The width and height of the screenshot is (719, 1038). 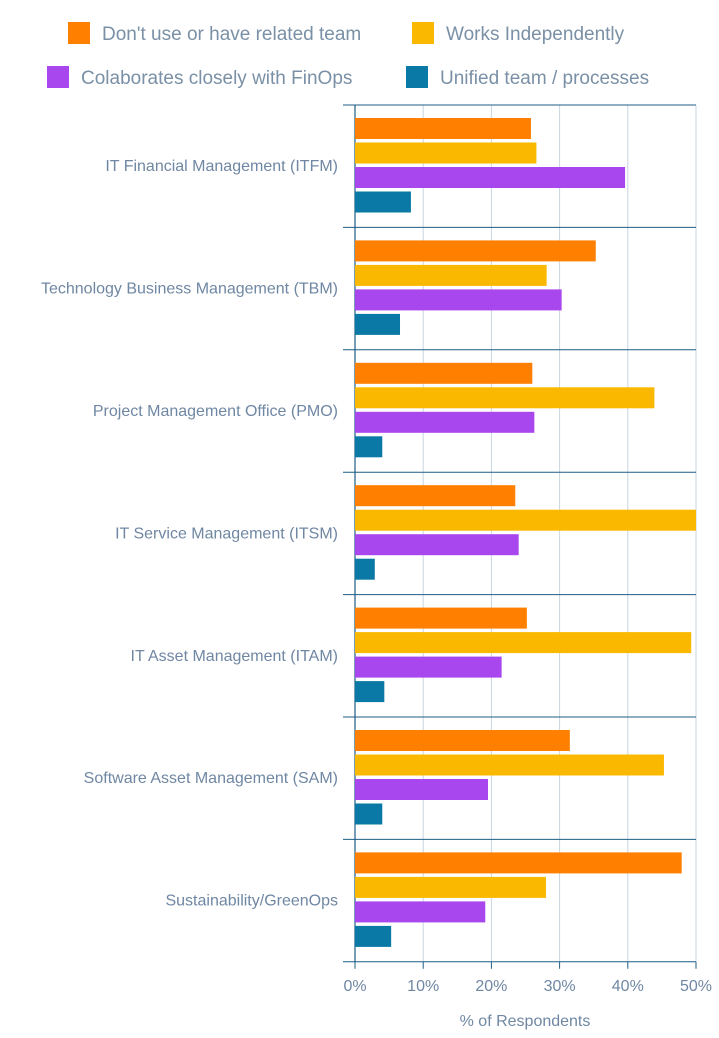 What do you see at coordinates (696, 986) in the screenshot?
I see `x-tick-label: 50%` at bounding box center [696, 986].